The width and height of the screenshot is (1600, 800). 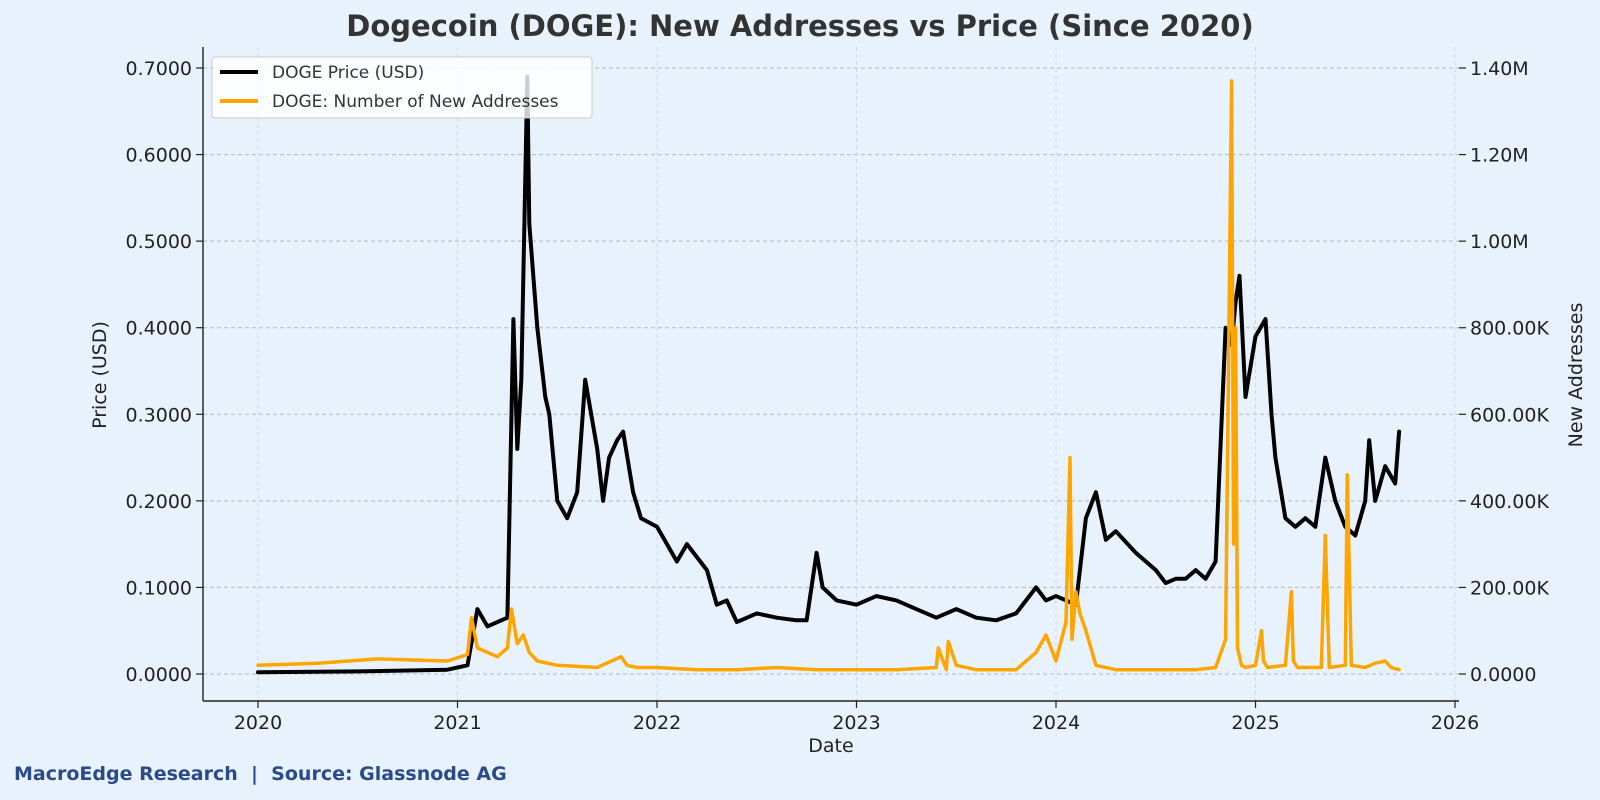 What do you see at coordinates (1576, 375) in the screenshot?
I see `y-axis-label-right: New Addresses` at bounding box center [1576, 375].